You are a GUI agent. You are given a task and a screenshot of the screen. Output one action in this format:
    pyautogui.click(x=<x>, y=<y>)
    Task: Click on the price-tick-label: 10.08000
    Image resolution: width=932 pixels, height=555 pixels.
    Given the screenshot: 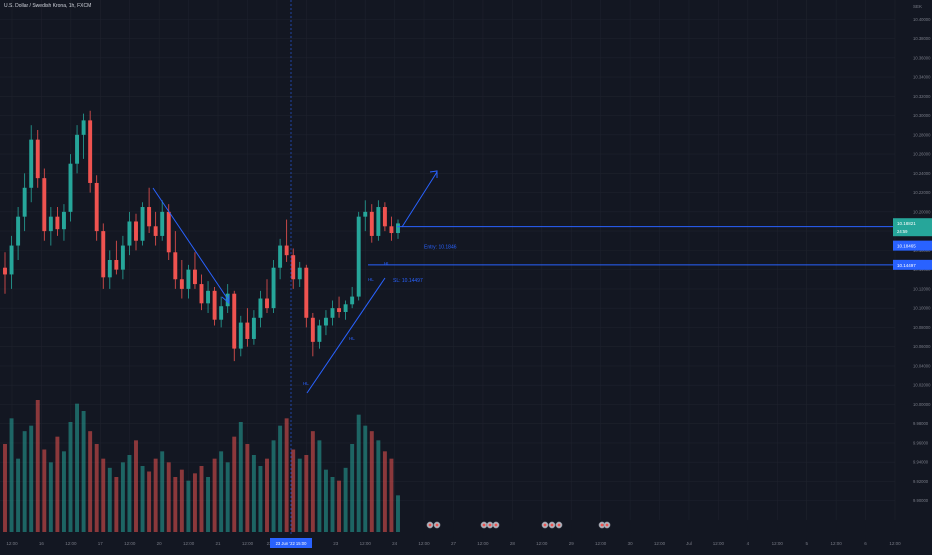 What is the action you would take?
    pyautogui.click(x=922, y=327)
    